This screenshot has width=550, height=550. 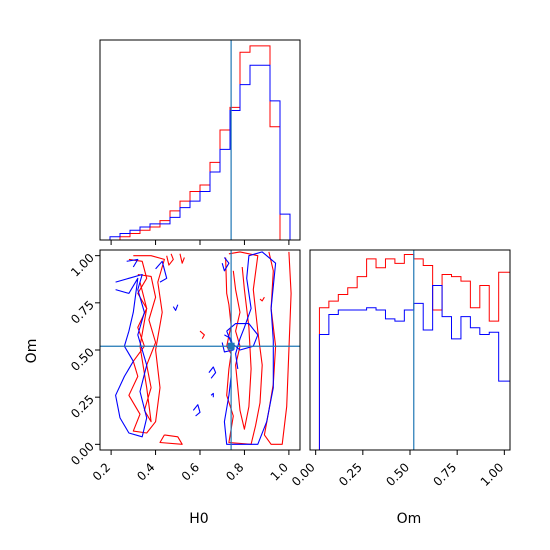 I want to click on om-histogram-frame, so click(x=410, y=350).